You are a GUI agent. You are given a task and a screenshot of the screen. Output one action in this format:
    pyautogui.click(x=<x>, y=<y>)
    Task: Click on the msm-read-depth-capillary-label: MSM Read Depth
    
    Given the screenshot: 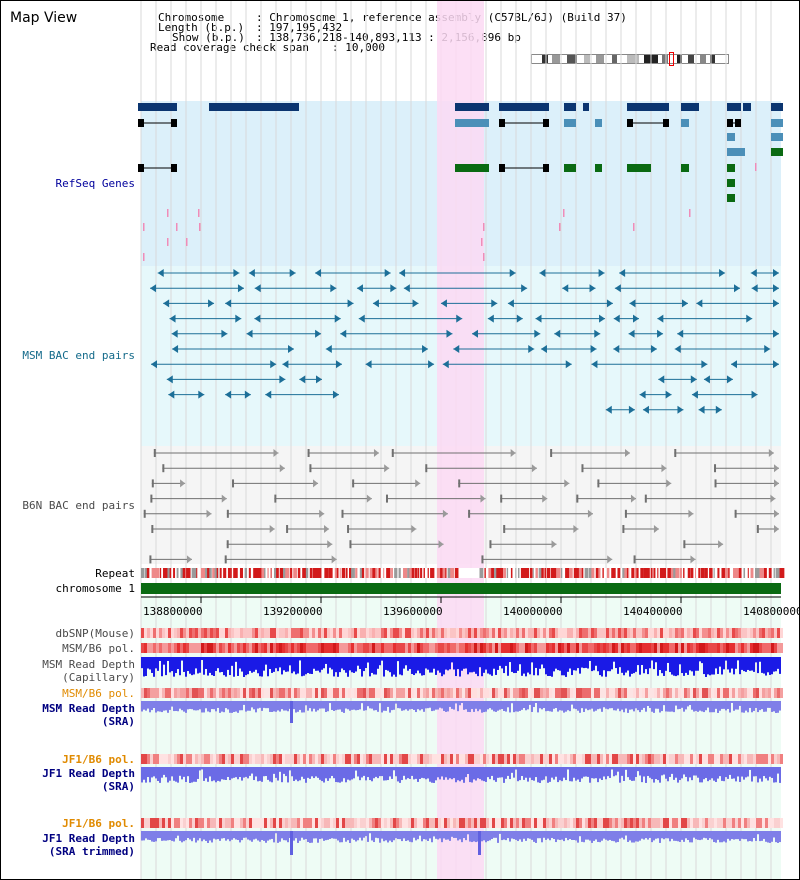 What is the action you would take?
    pyautogui.click(x=88, y=664)
    